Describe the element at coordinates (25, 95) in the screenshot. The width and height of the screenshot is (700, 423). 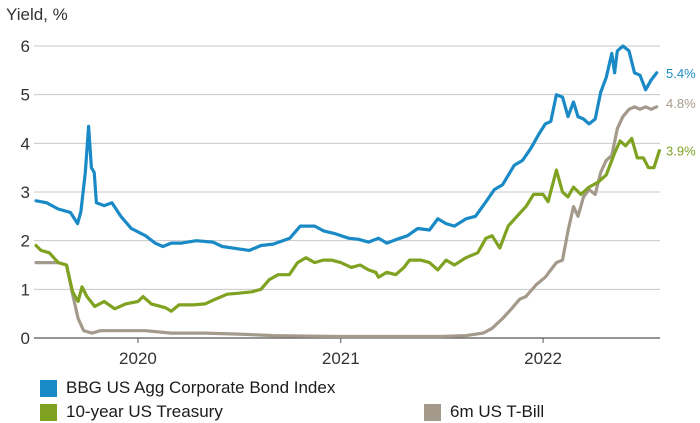
I see `y-tick-label-5: 5` at that location.